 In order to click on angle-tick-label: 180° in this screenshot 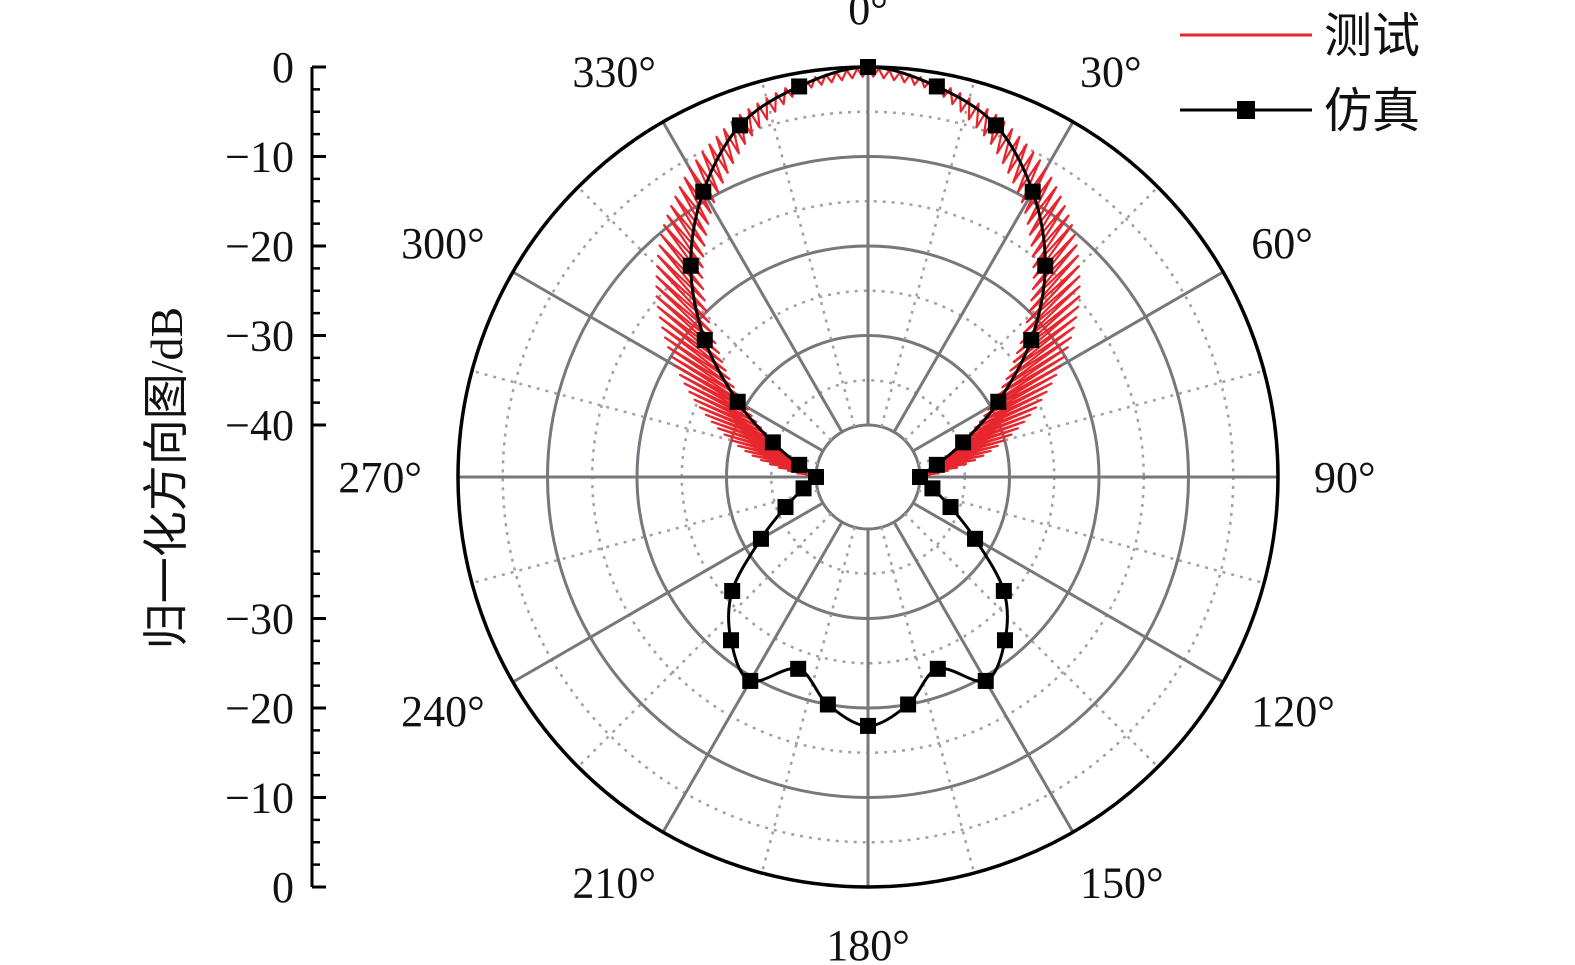, I will do `click(868, 943)`.